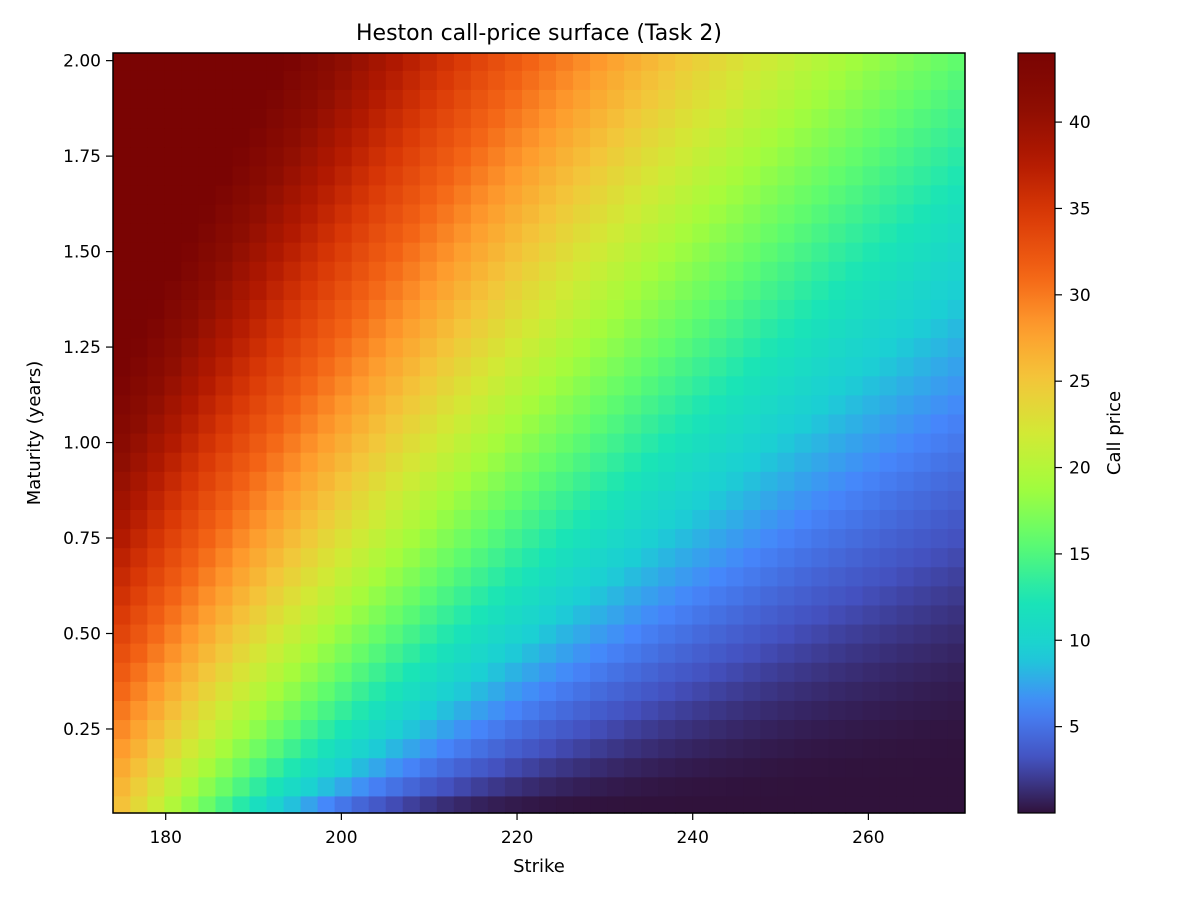 This screenshot has height=900, width=1200. I want to click on colorbar-label: Call price, so click(1114, 433).